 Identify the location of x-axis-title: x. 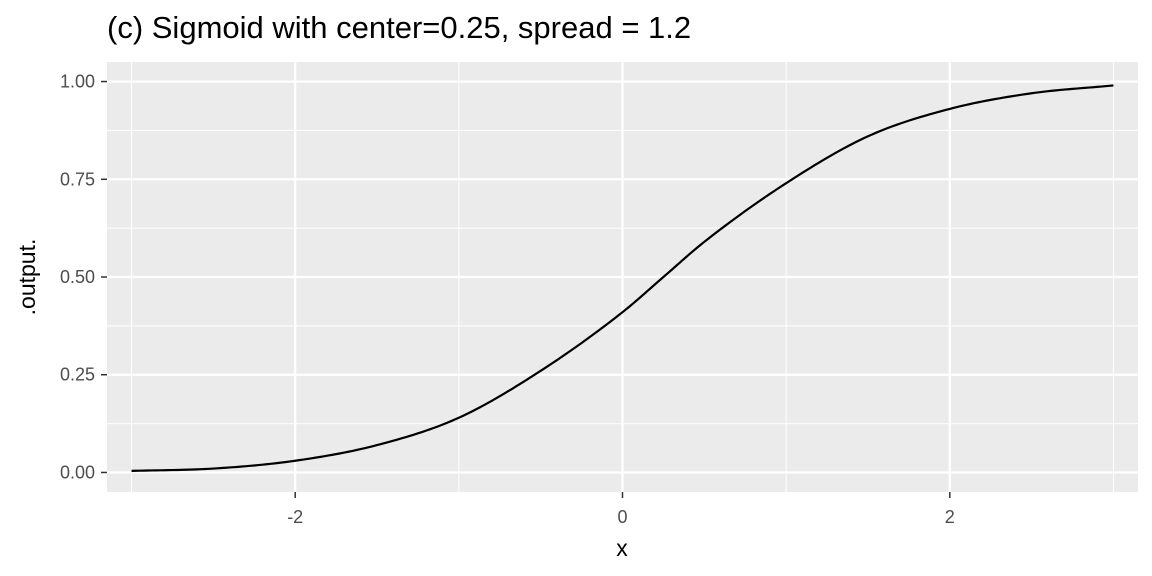
(622, 548).